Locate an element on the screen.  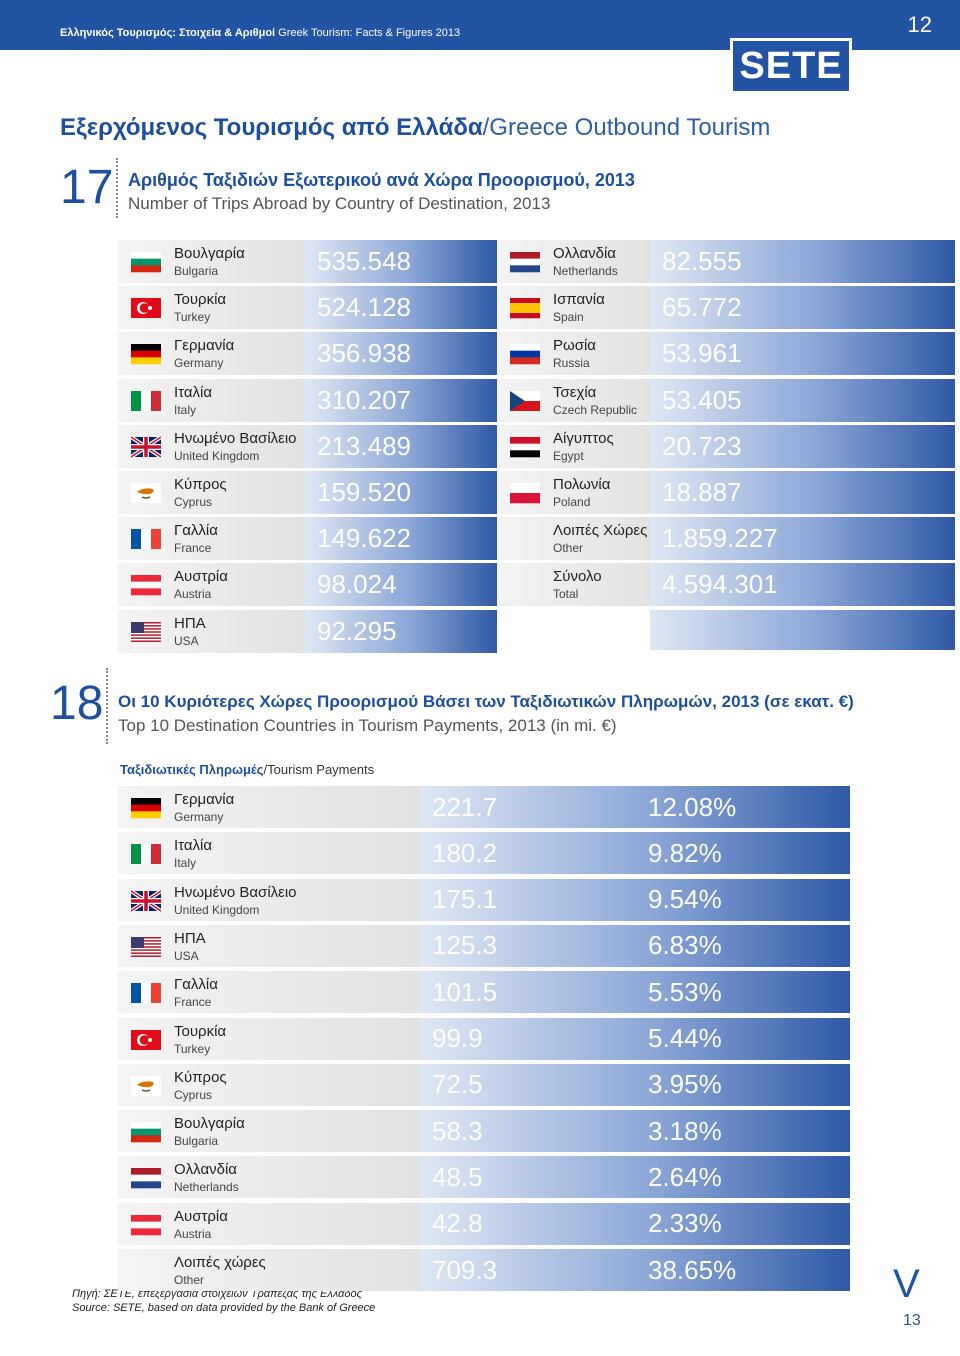
value: 1.859.227 is located at coordinates (802, 539).